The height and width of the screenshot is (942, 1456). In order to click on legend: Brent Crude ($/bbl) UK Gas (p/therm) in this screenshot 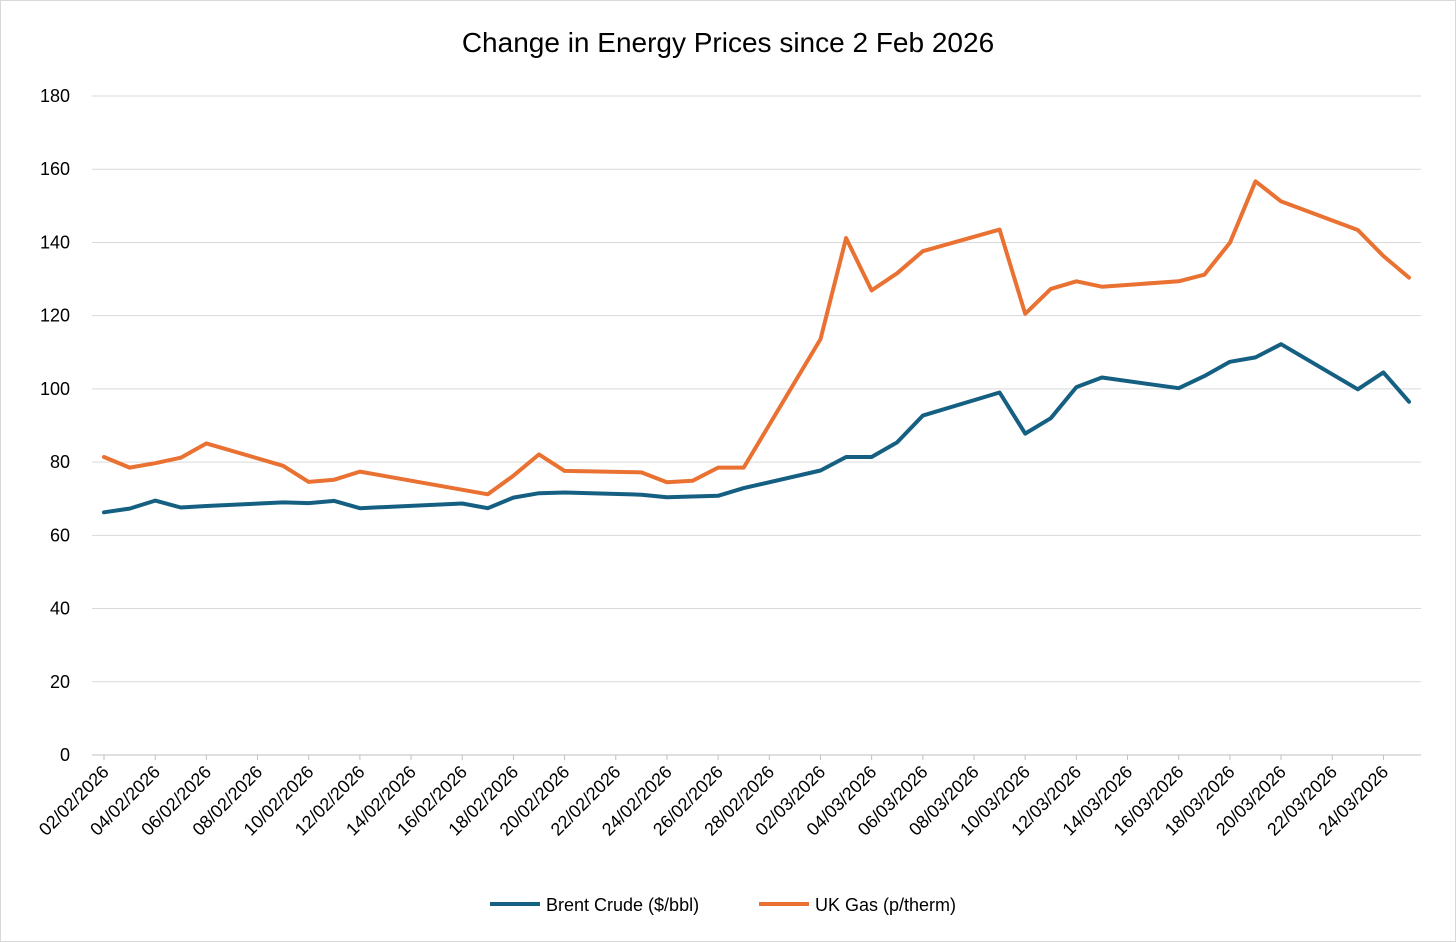, I will do `click(723, 905)`.